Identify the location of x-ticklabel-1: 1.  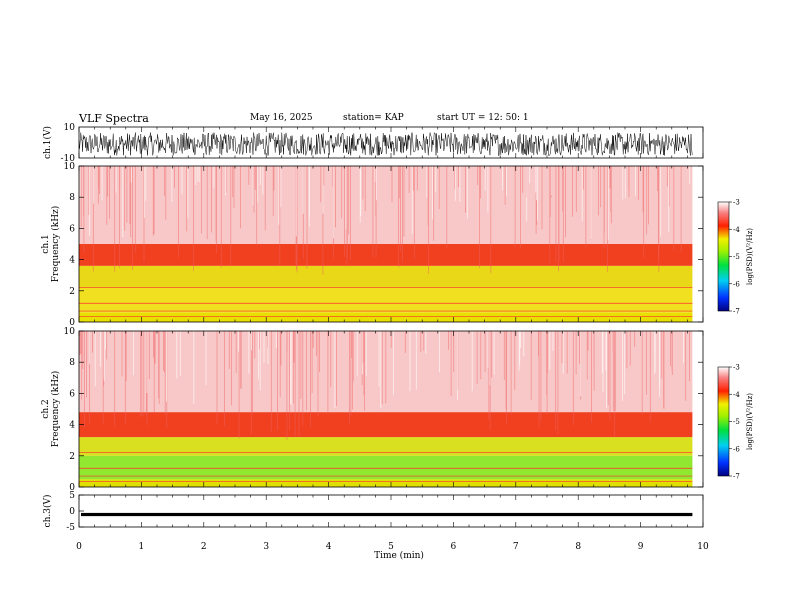
(142, 547).